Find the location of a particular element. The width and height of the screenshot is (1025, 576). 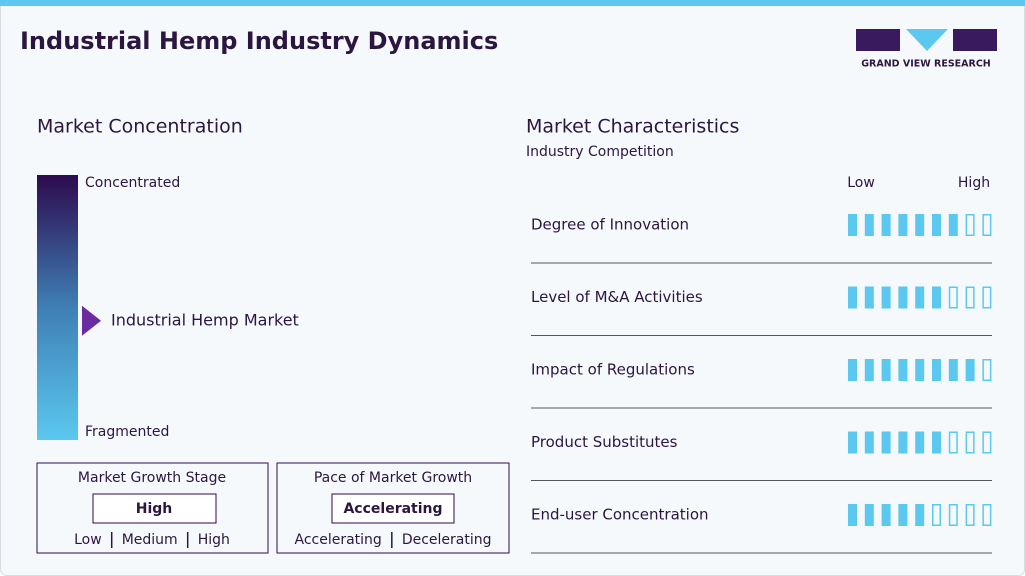

section-subtitle: Industry Competition is located at coordinates (600, 152).